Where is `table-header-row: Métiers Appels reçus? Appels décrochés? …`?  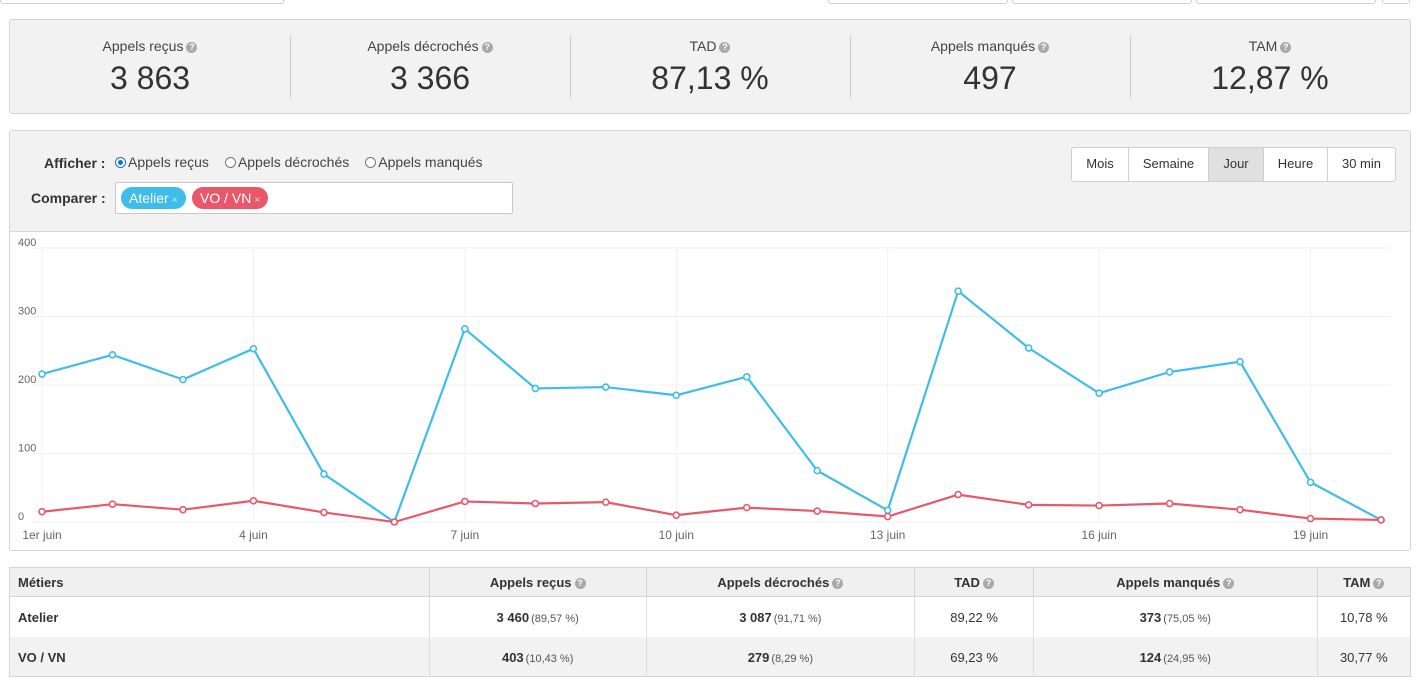 table-header-row: Métiers Appels reçus? Appels décrochés? … is located at coordinates (710, 582).